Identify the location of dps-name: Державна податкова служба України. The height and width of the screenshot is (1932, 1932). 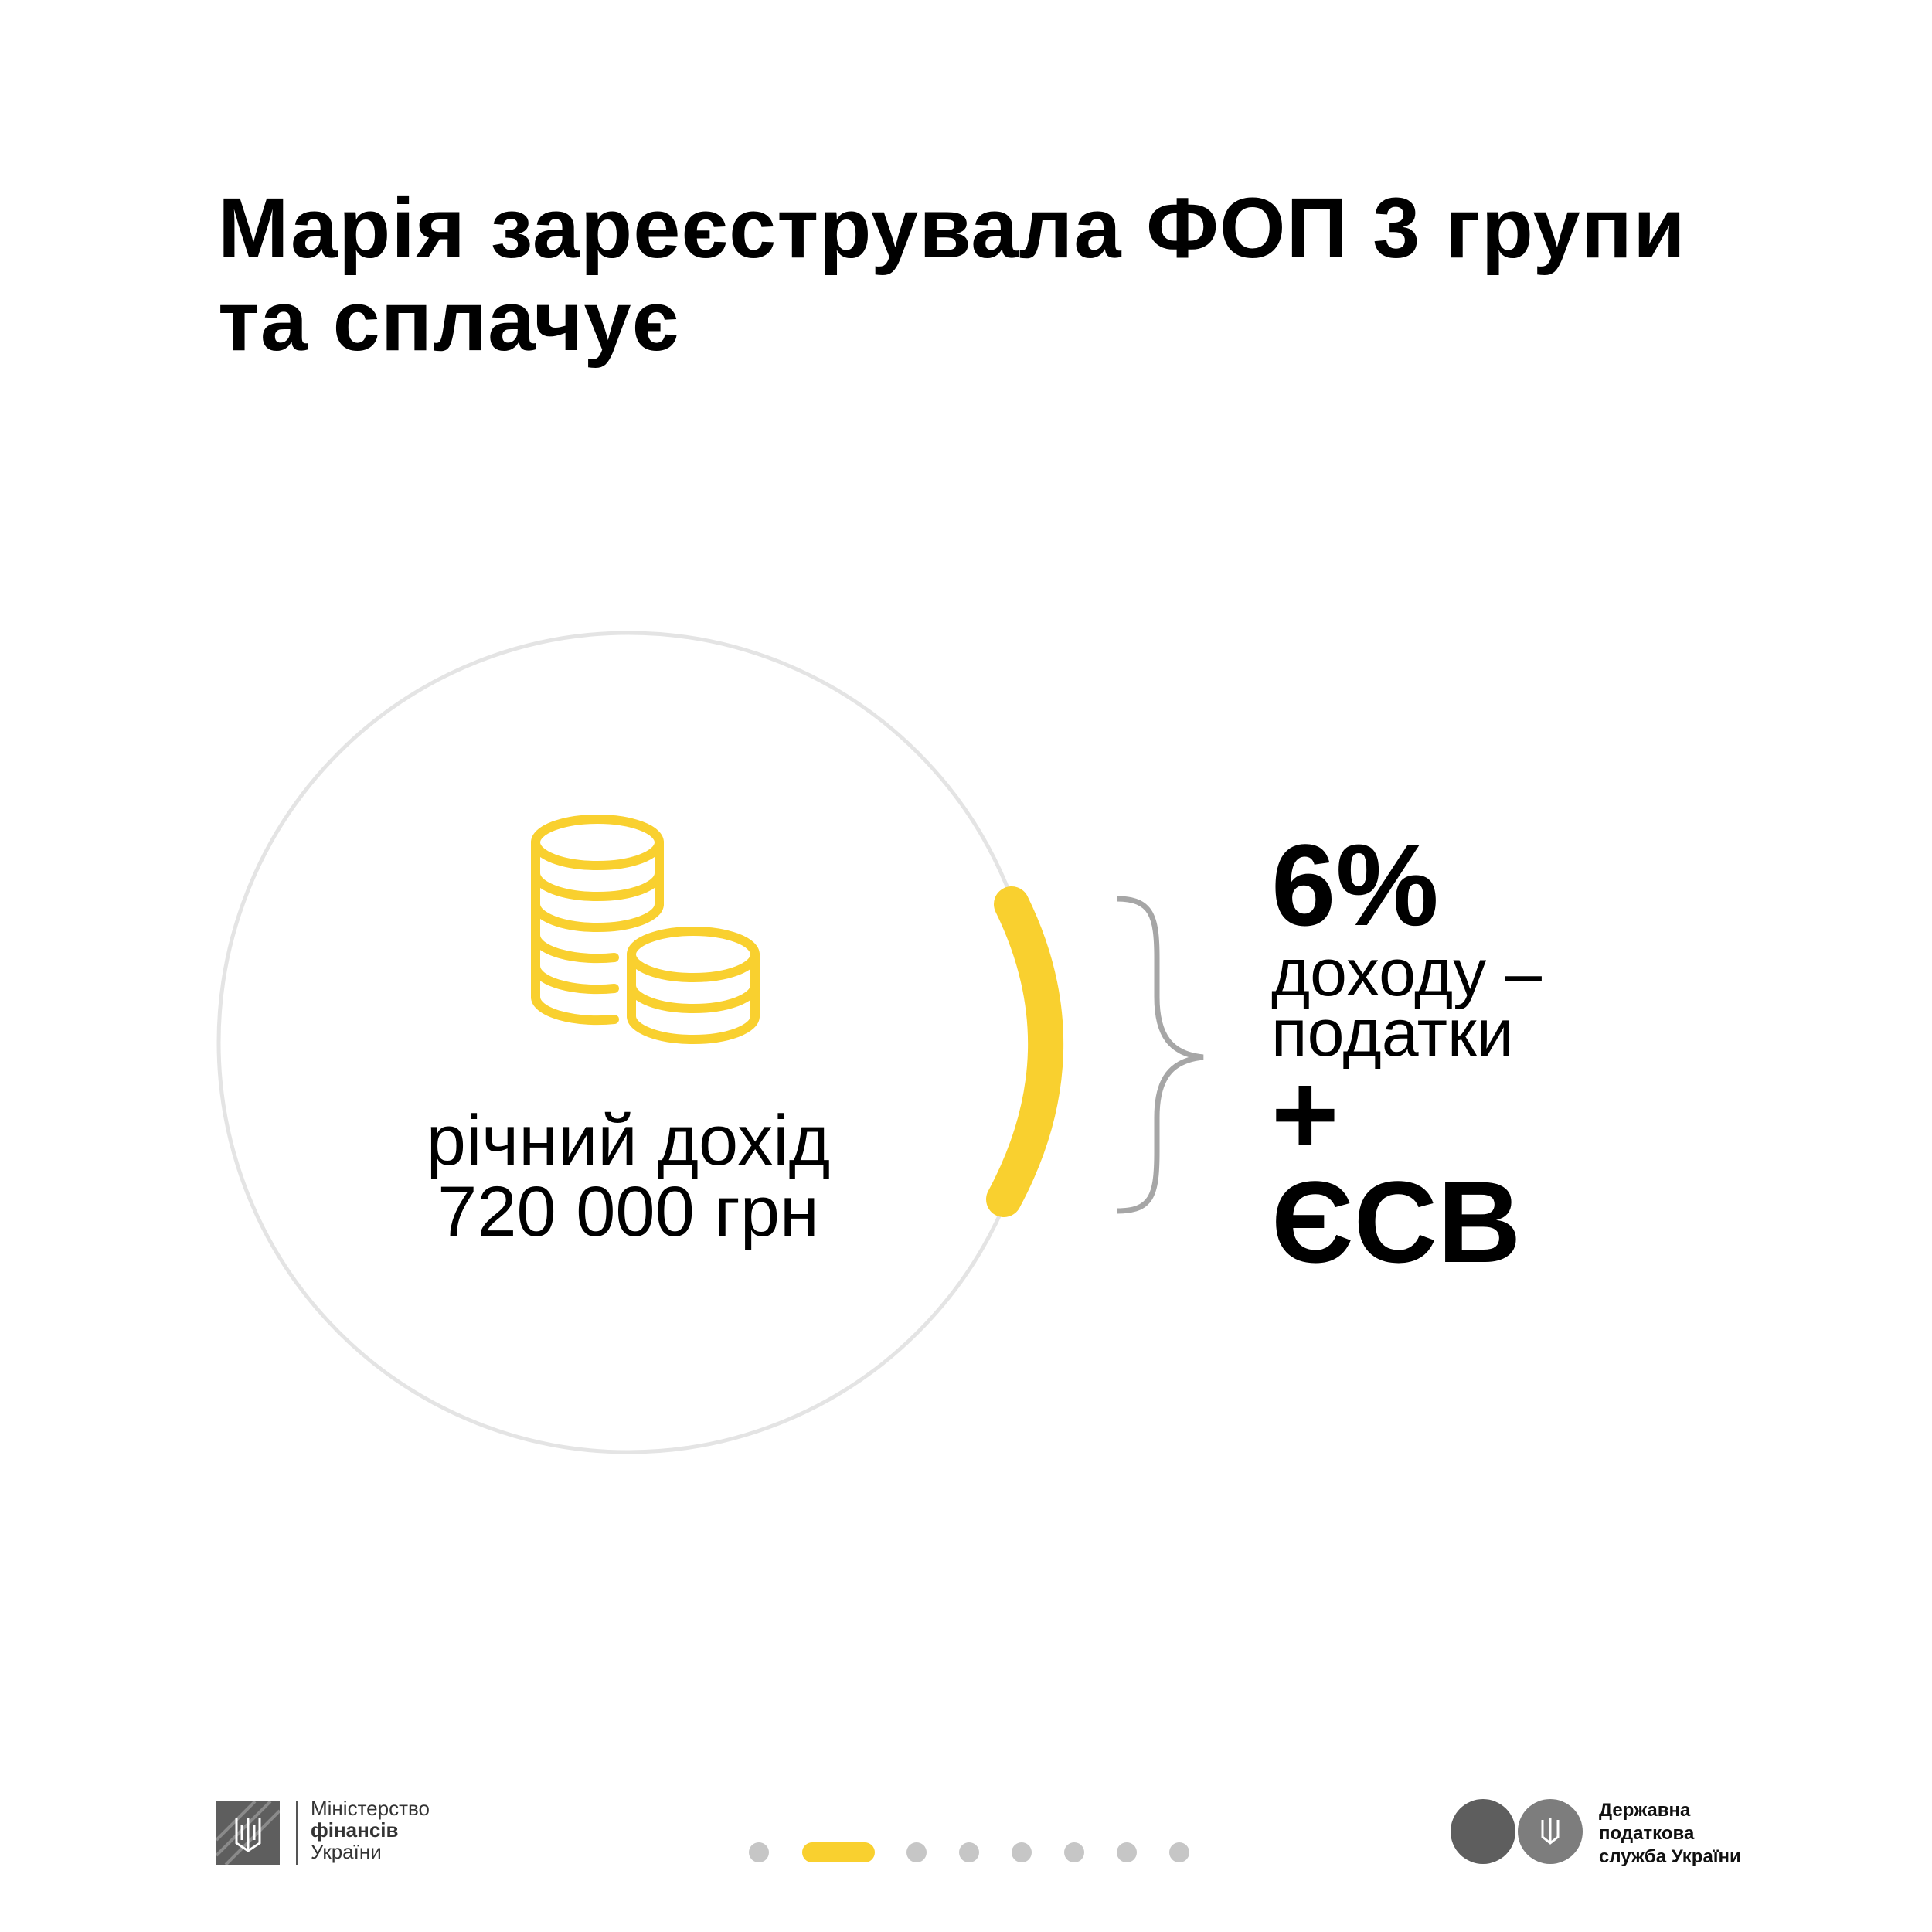
(1670, 1834).